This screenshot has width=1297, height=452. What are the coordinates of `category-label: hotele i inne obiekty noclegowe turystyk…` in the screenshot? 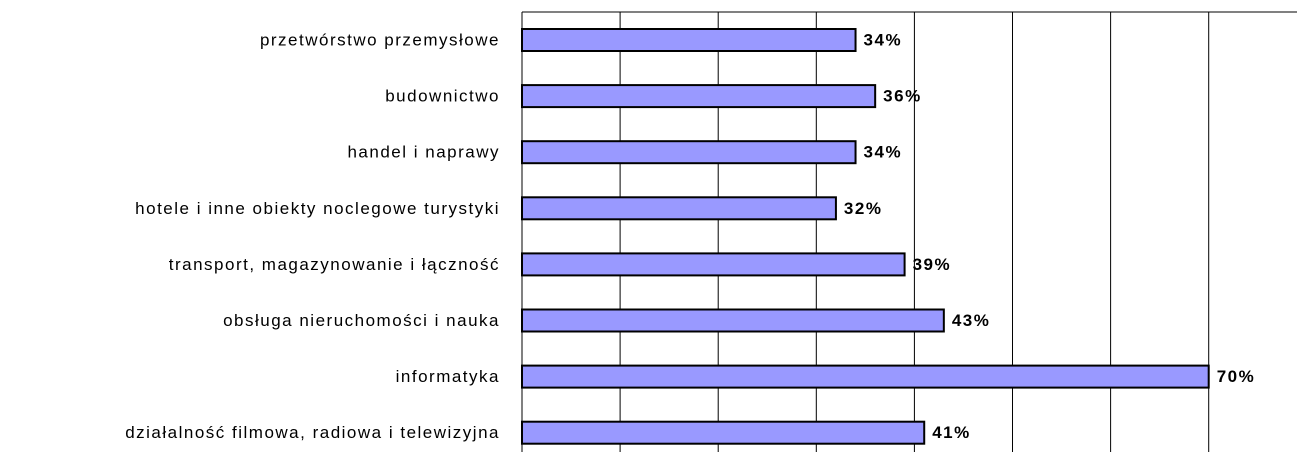 It's located at (317, 208).